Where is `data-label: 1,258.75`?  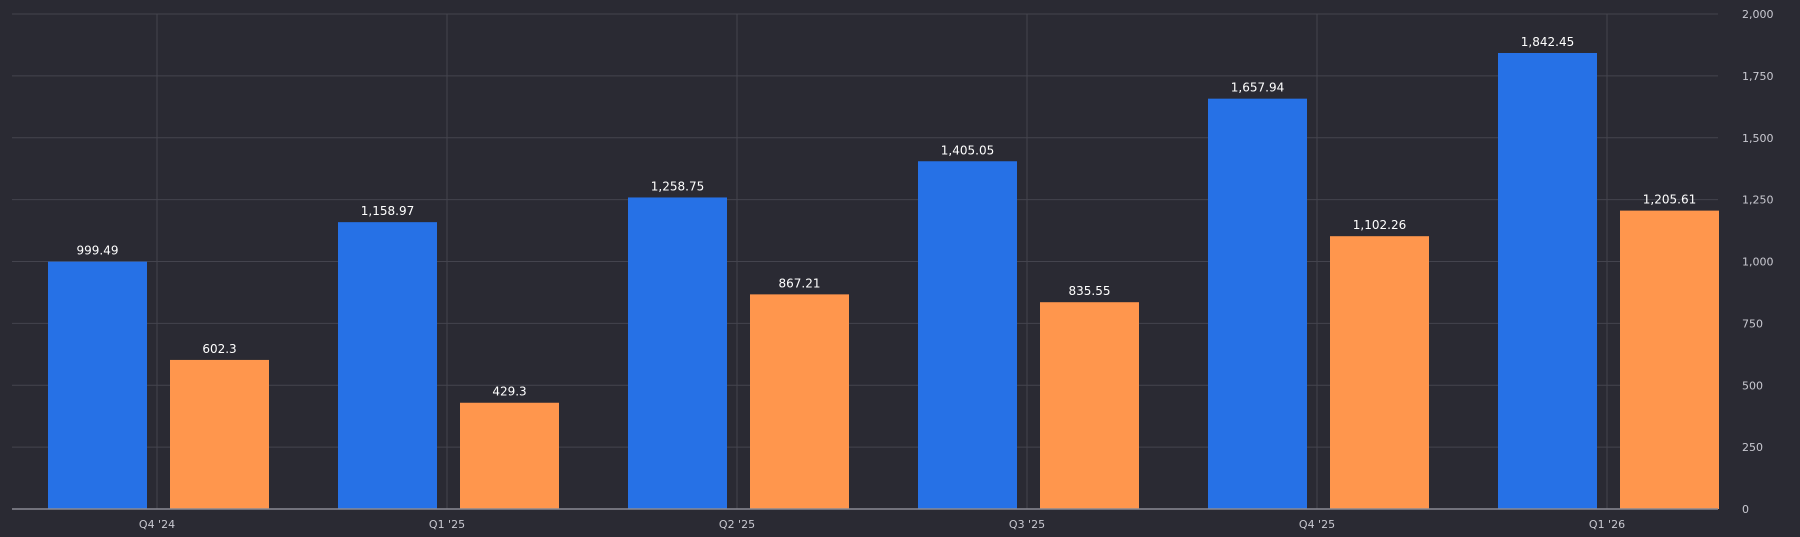
data-label: 1,258.75 is located at coordinates (677, 186).